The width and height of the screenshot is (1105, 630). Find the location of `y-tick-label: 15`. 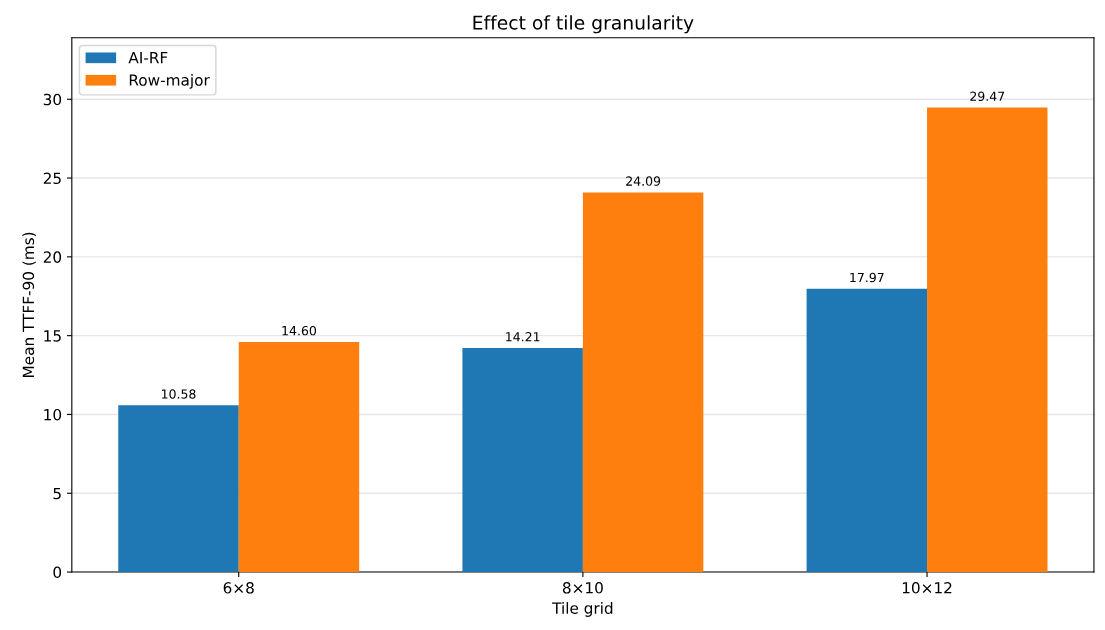

y-tick-label: 15 is located at coordinates (52, 336).